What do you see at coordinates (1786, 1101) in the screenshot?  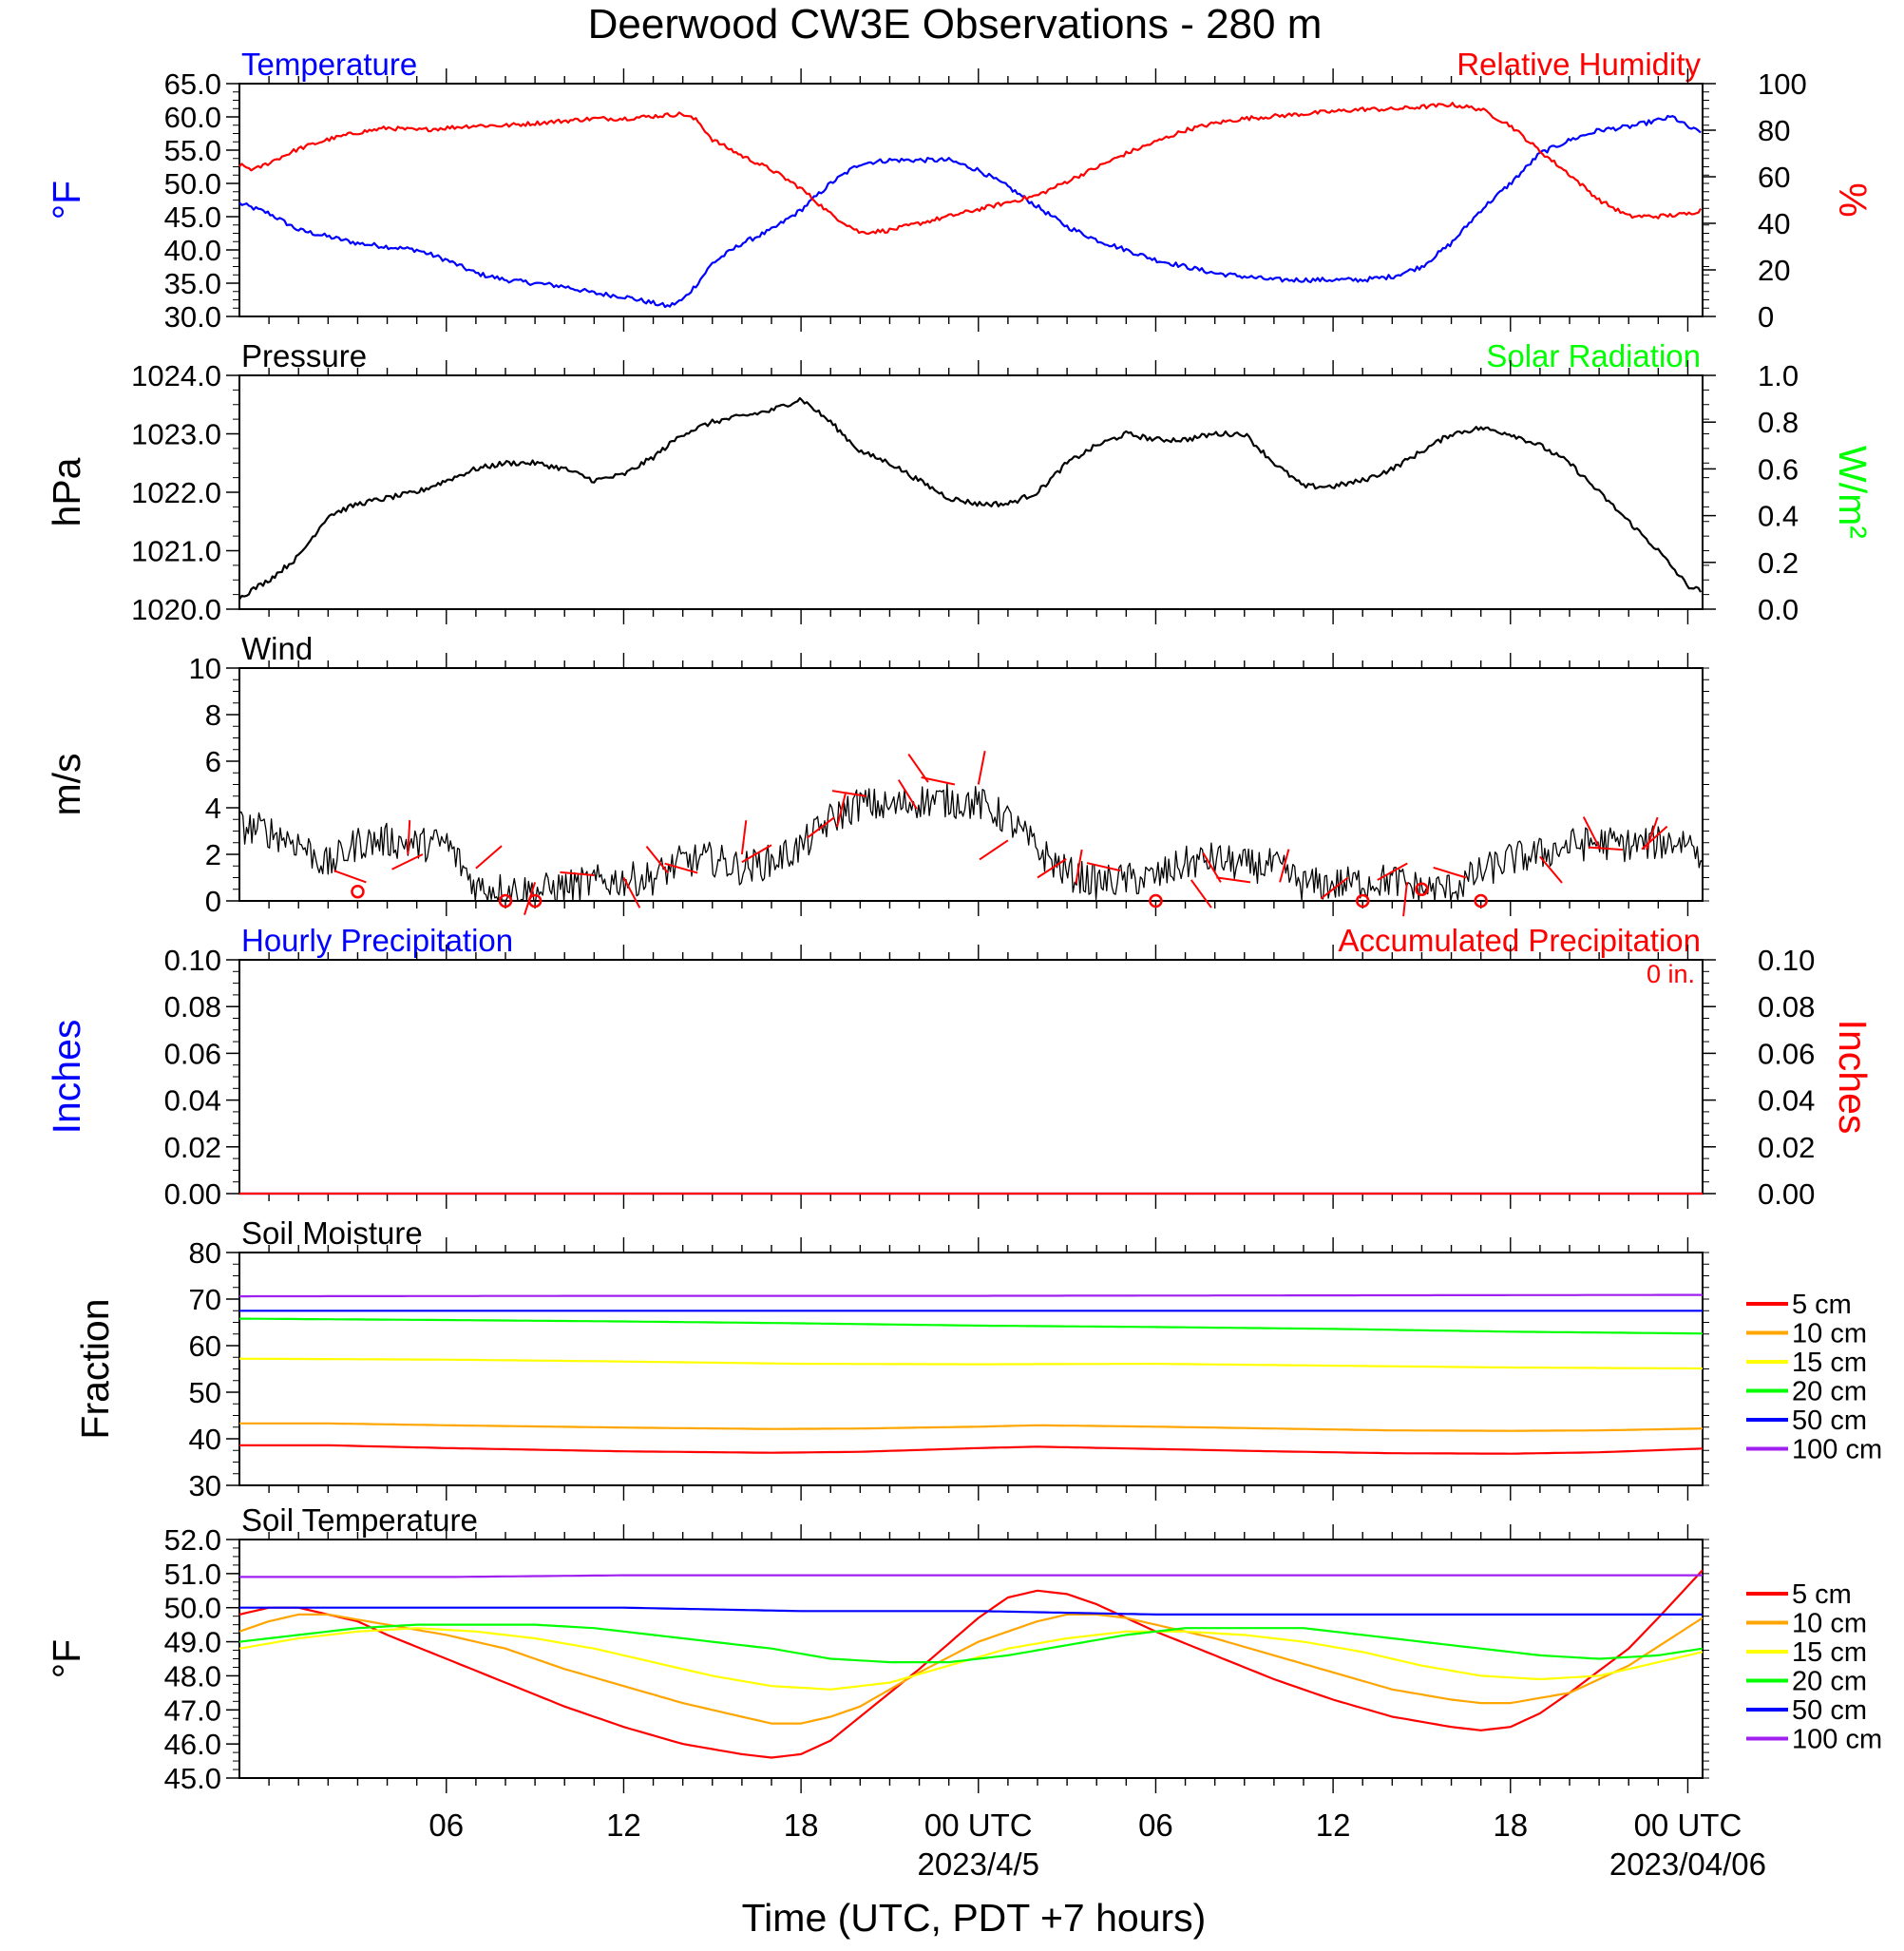 I see `precipitation-ytick-label-right: 0.04` at bounding box center [1786, 1101].